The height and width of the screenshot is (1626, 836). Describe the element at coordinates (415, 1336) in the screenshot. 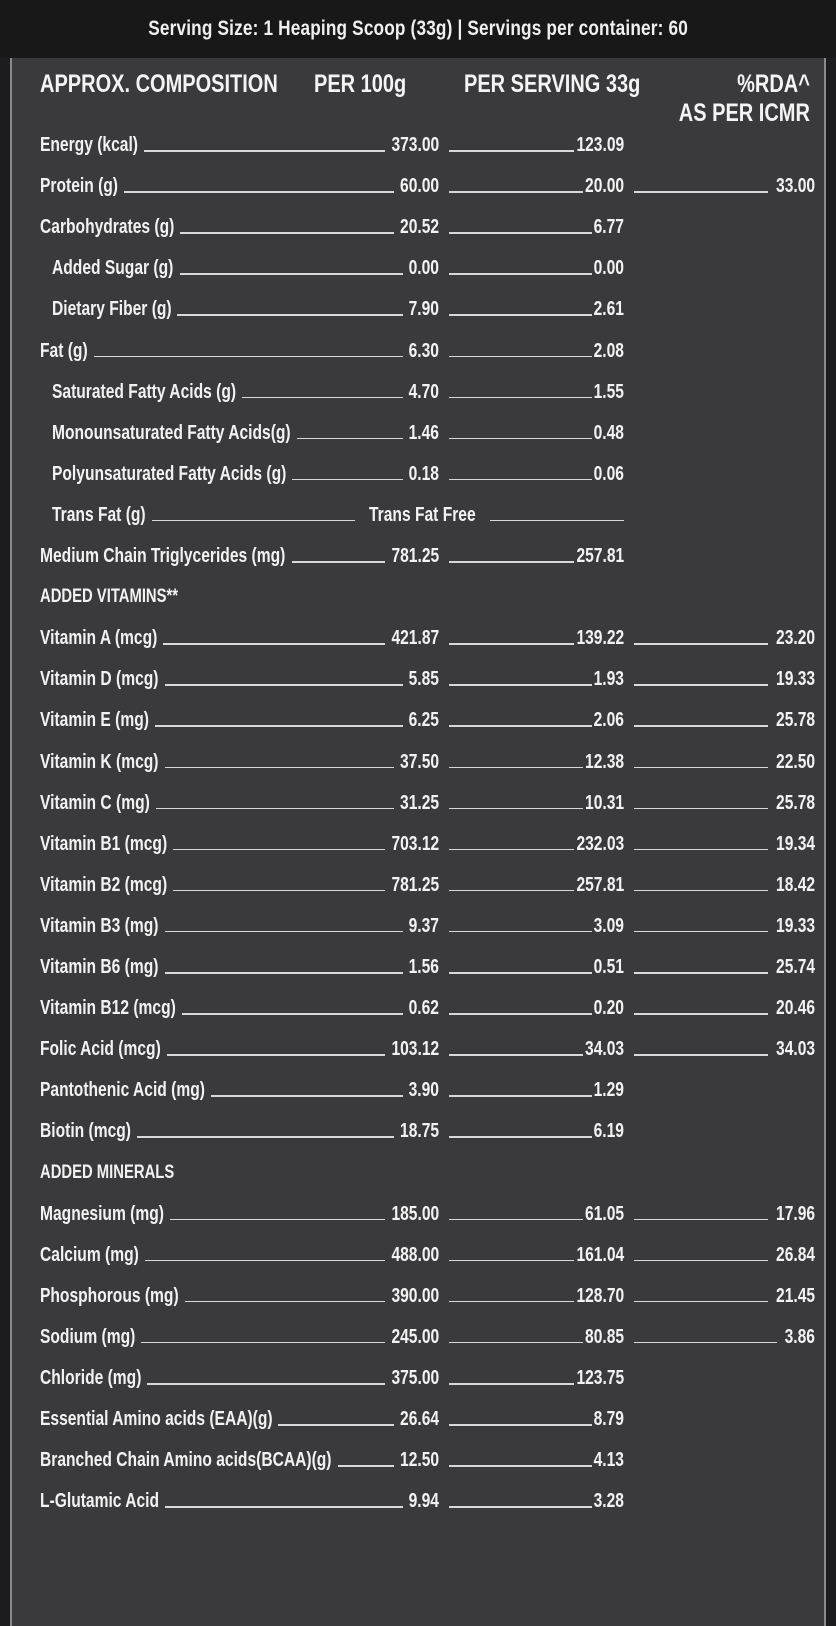

I see `value-per-100g: 245.00` at that location.